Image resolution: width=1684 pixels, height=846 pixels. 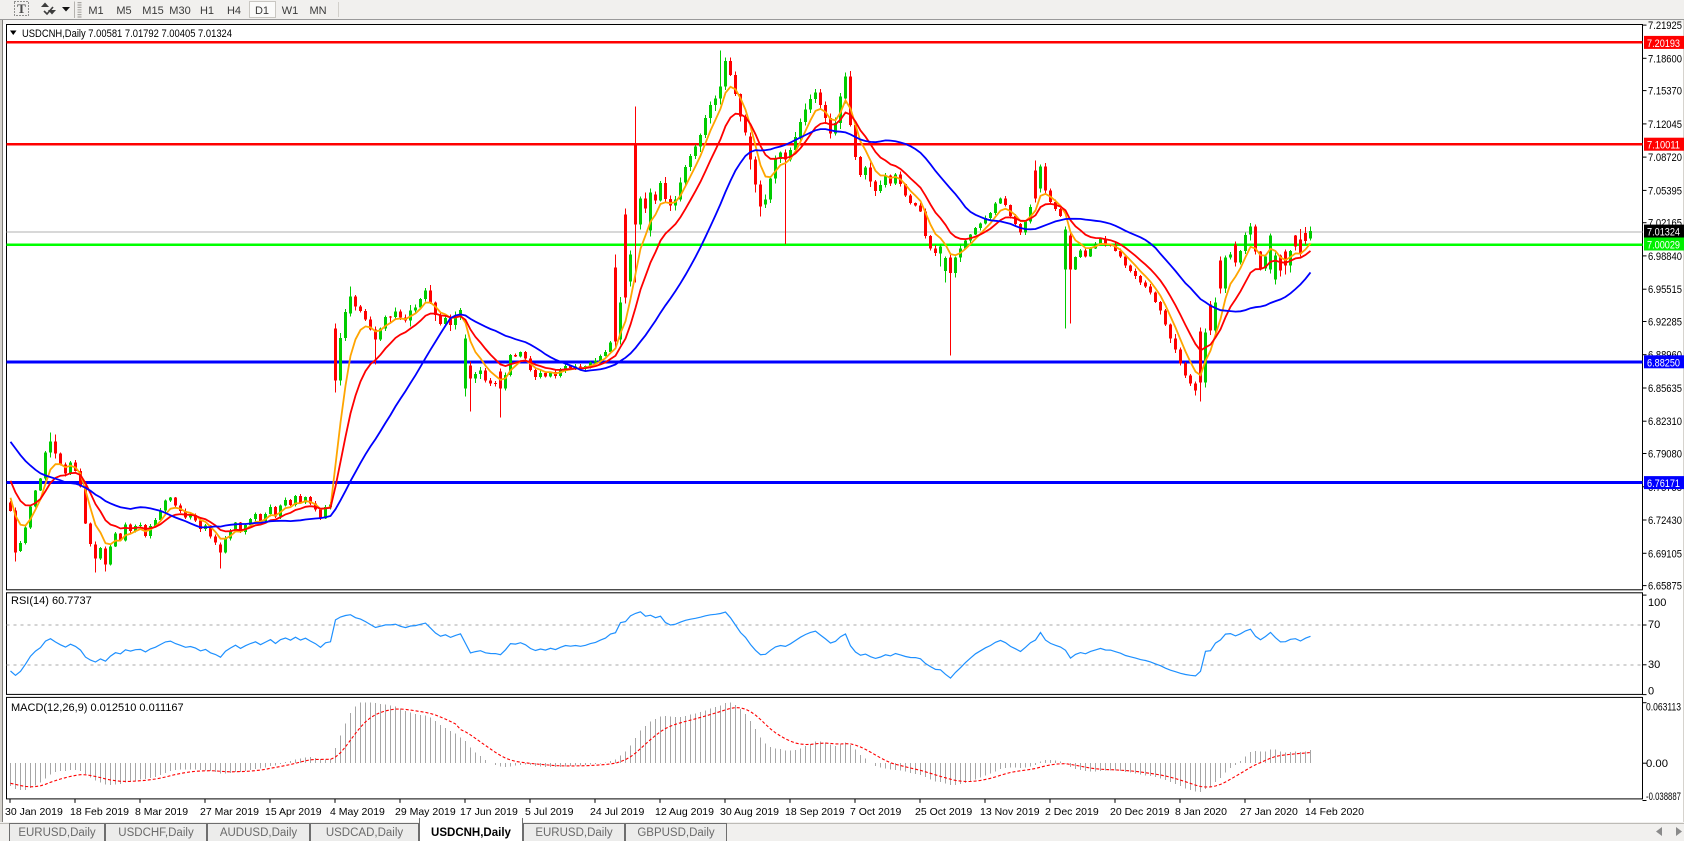 I want to click on svg-text: M1, so click(x=95, y=11).